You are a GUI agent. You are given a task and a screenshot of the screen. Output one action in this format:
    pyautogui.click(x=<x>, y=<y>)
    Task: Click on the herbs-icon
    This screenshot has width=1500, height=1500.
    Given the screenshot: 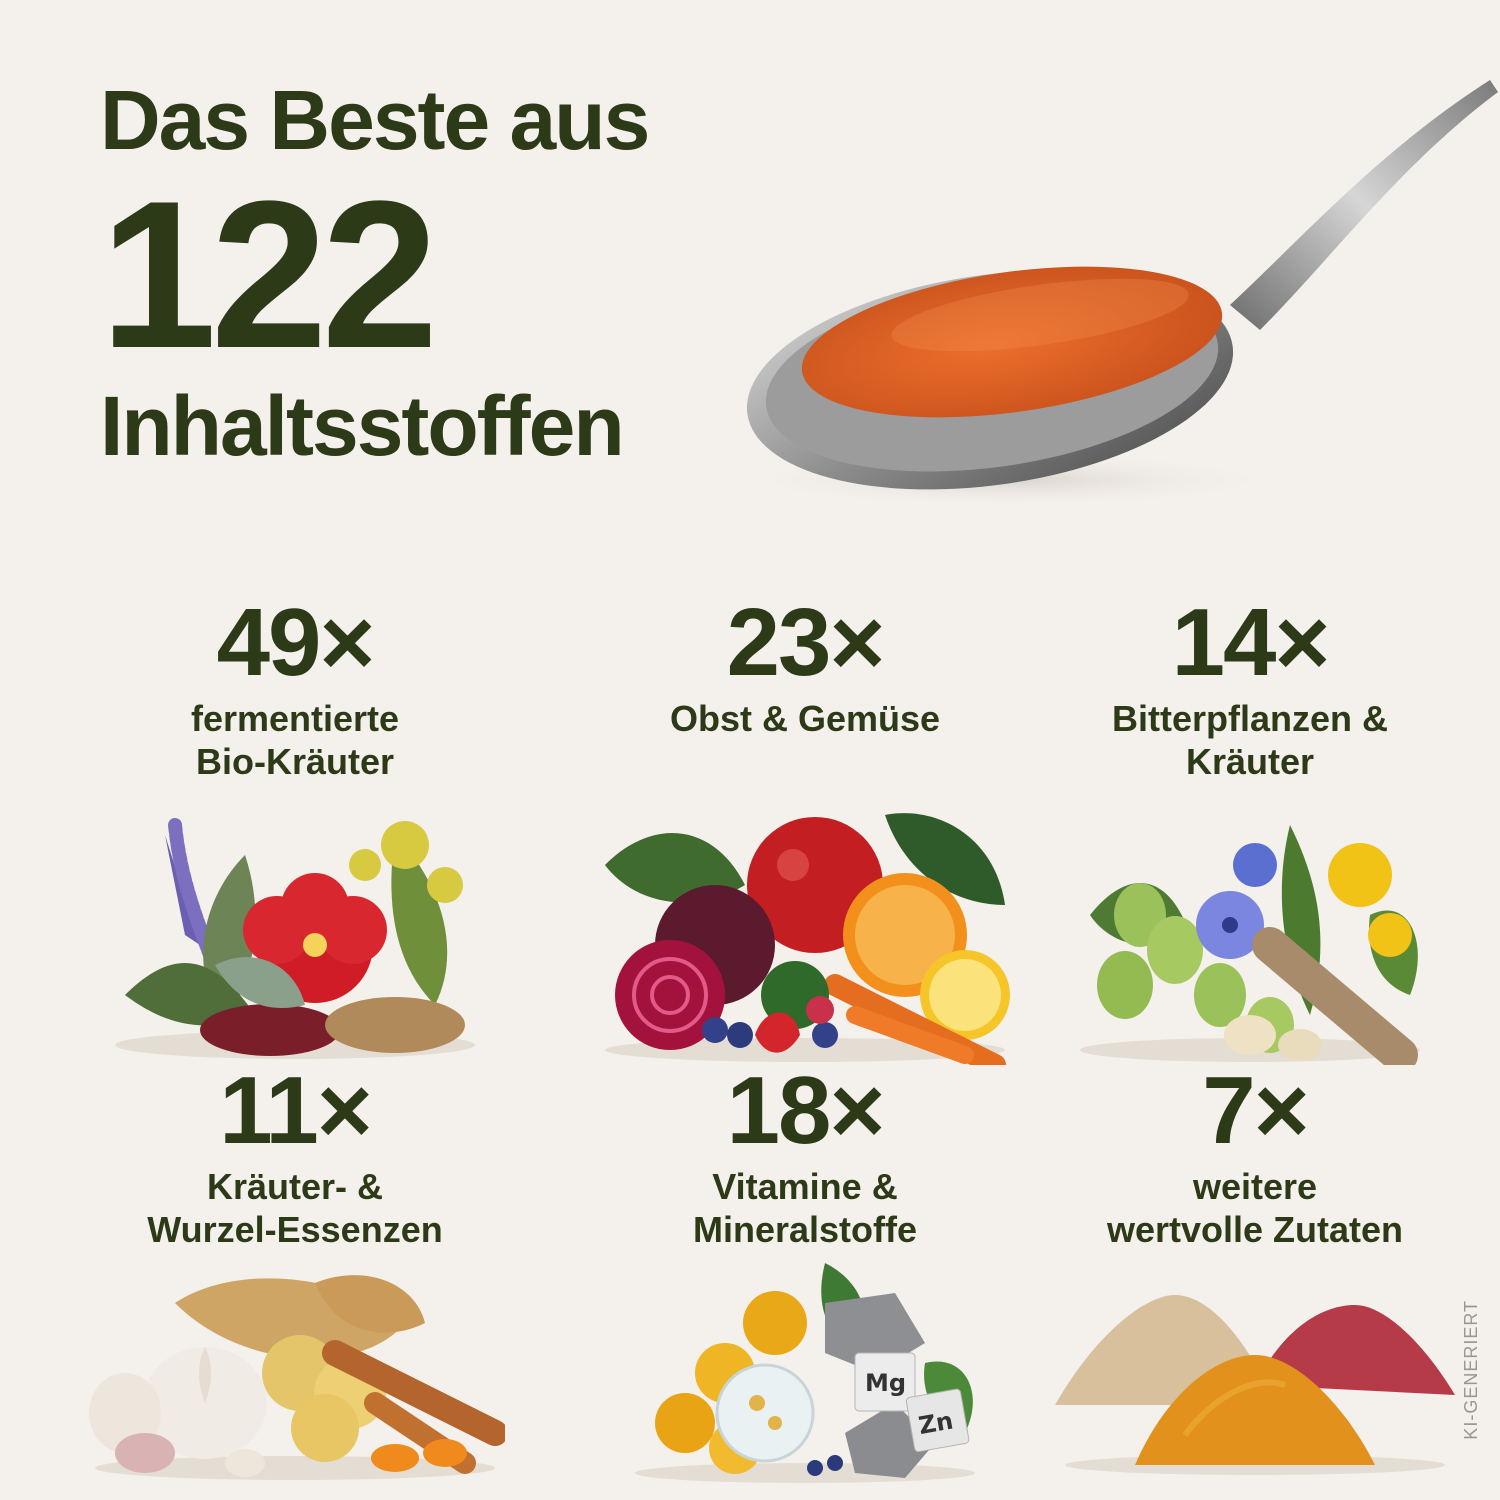 What is the action you would take?
    pyautogui.click(x=295, y=938)
    